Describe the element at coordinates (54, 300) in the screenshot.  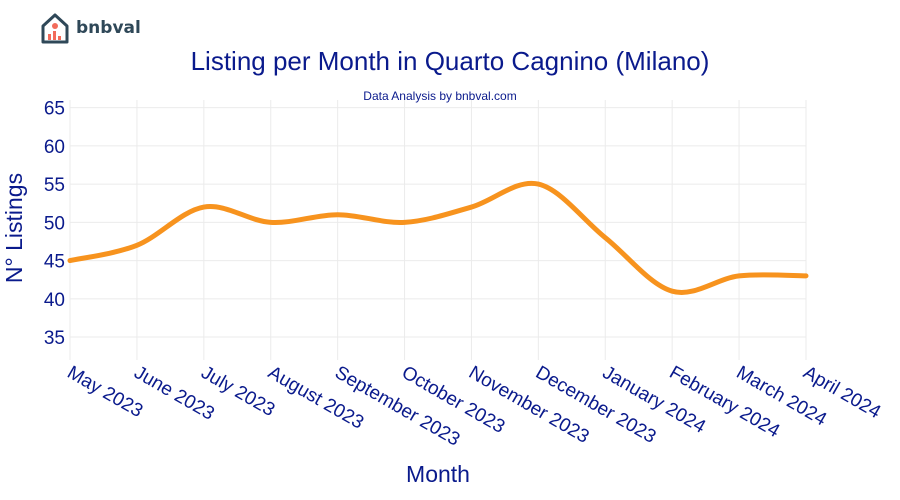
I see `y-tick-label: 40` at that location.